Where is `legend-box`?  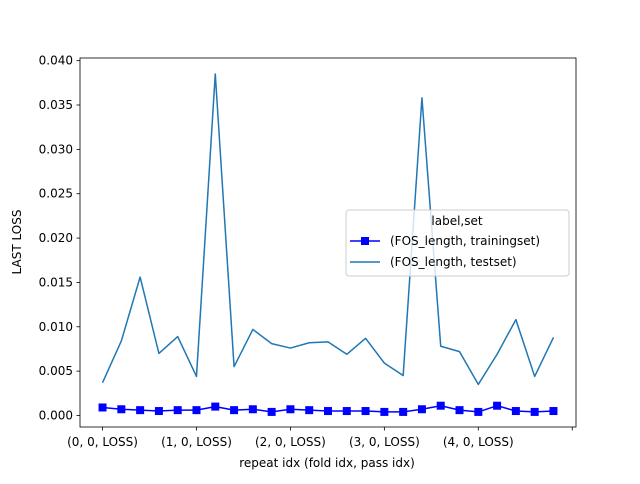
legend-box is located at coordinates (457, 243).